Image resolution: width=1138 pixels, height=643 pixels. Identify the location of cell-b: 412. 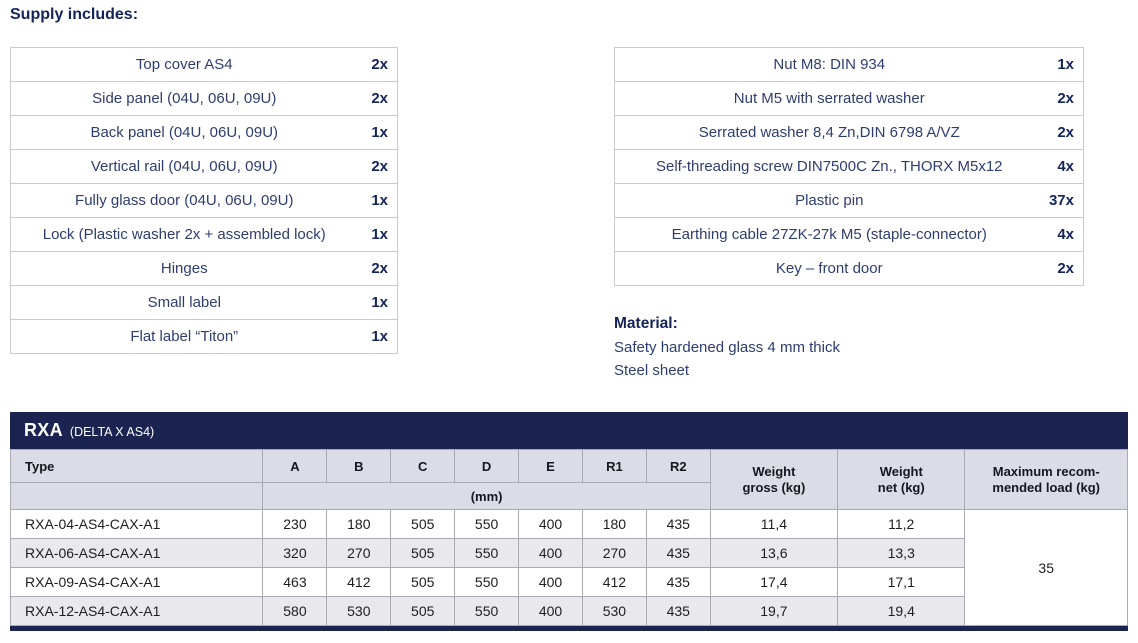
(359, 582).